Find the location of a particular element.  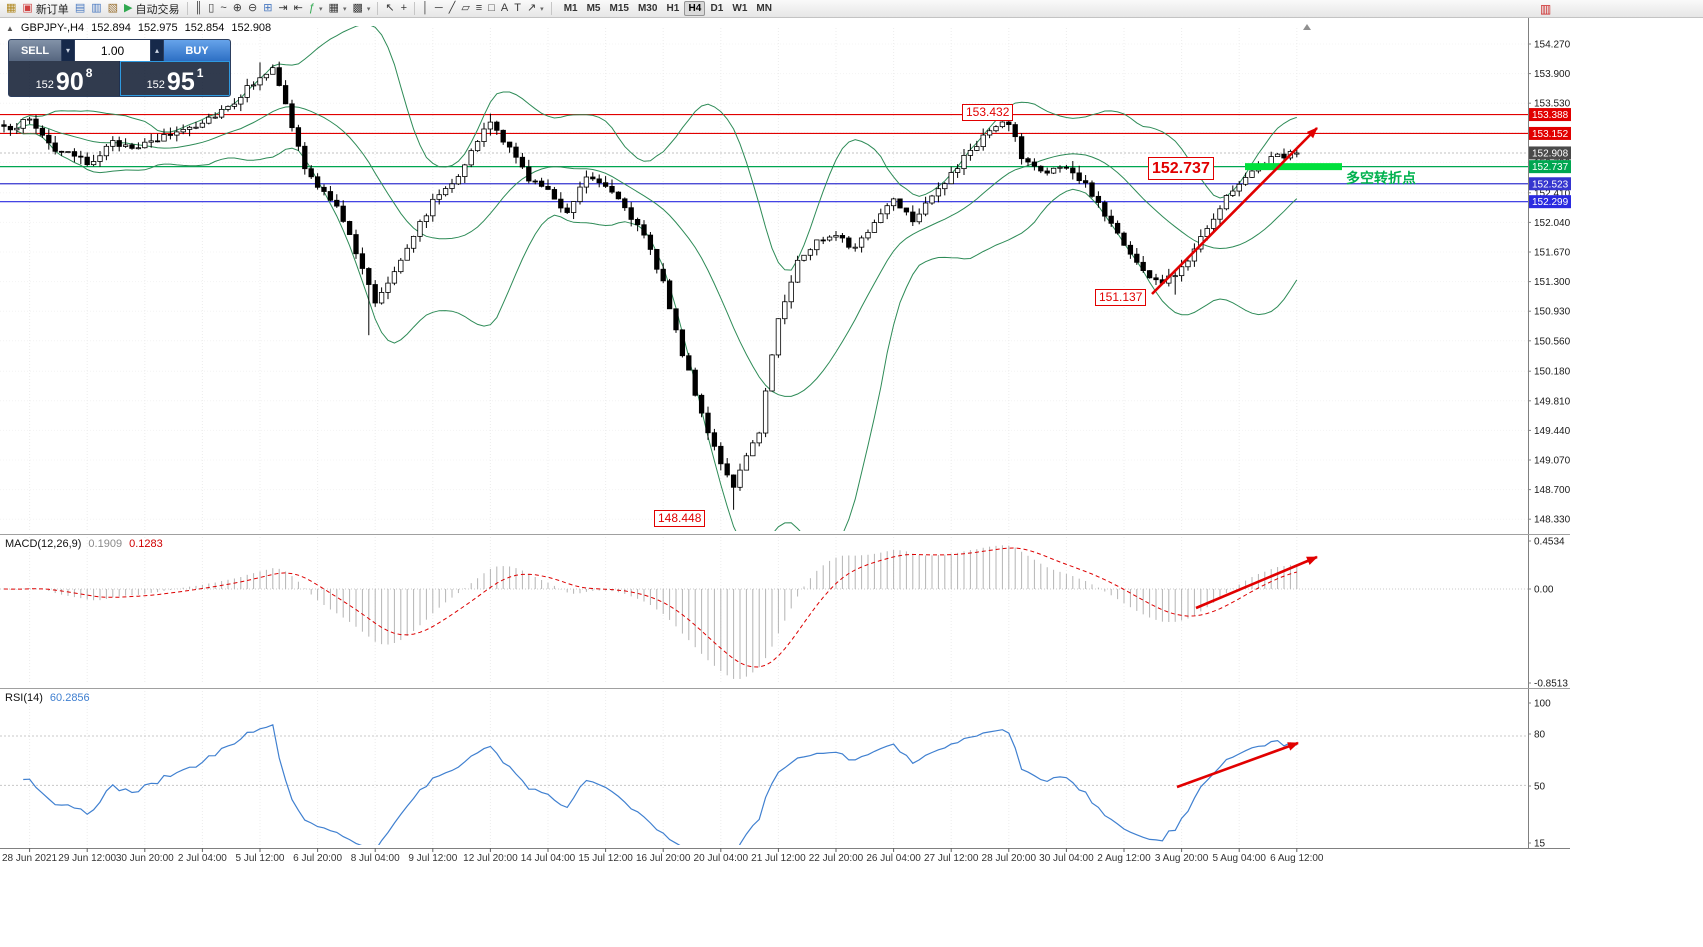

line-chart-type-button: ~ is located at coordinates (223, 8).